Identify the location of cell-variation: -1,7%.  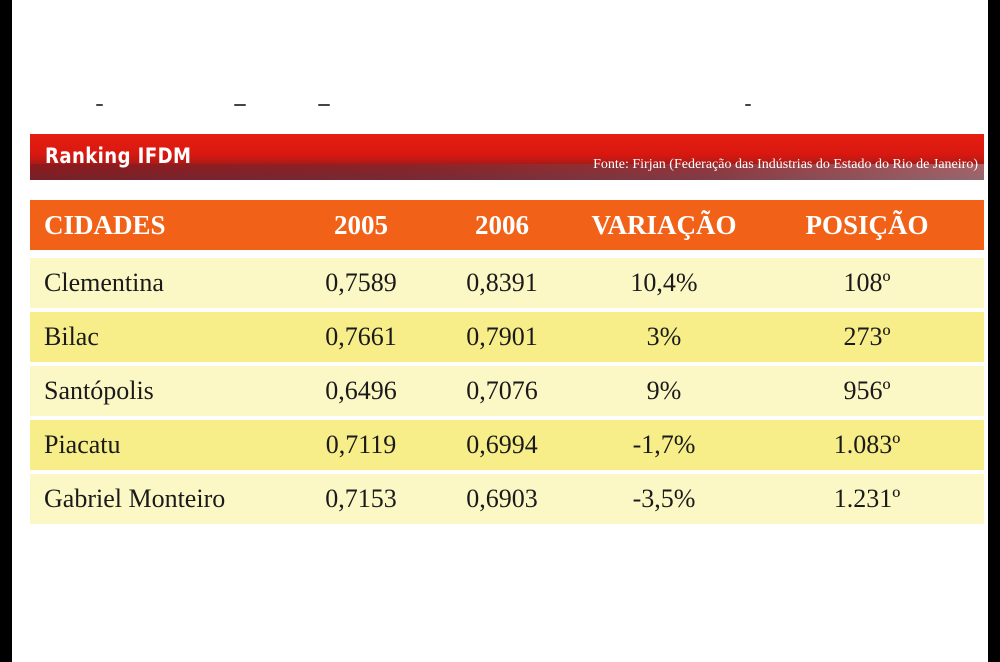
(664, 444).